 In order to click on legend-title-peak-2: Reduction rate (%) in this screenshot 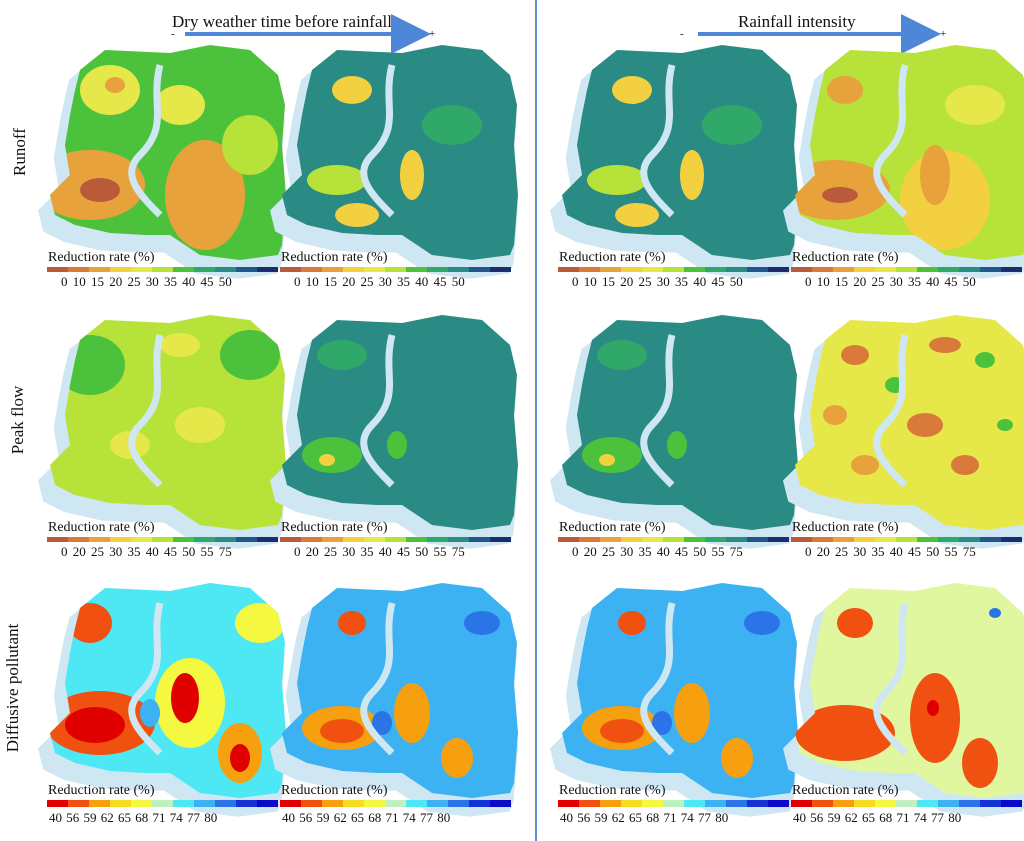, I will do `click(334, 527)`.